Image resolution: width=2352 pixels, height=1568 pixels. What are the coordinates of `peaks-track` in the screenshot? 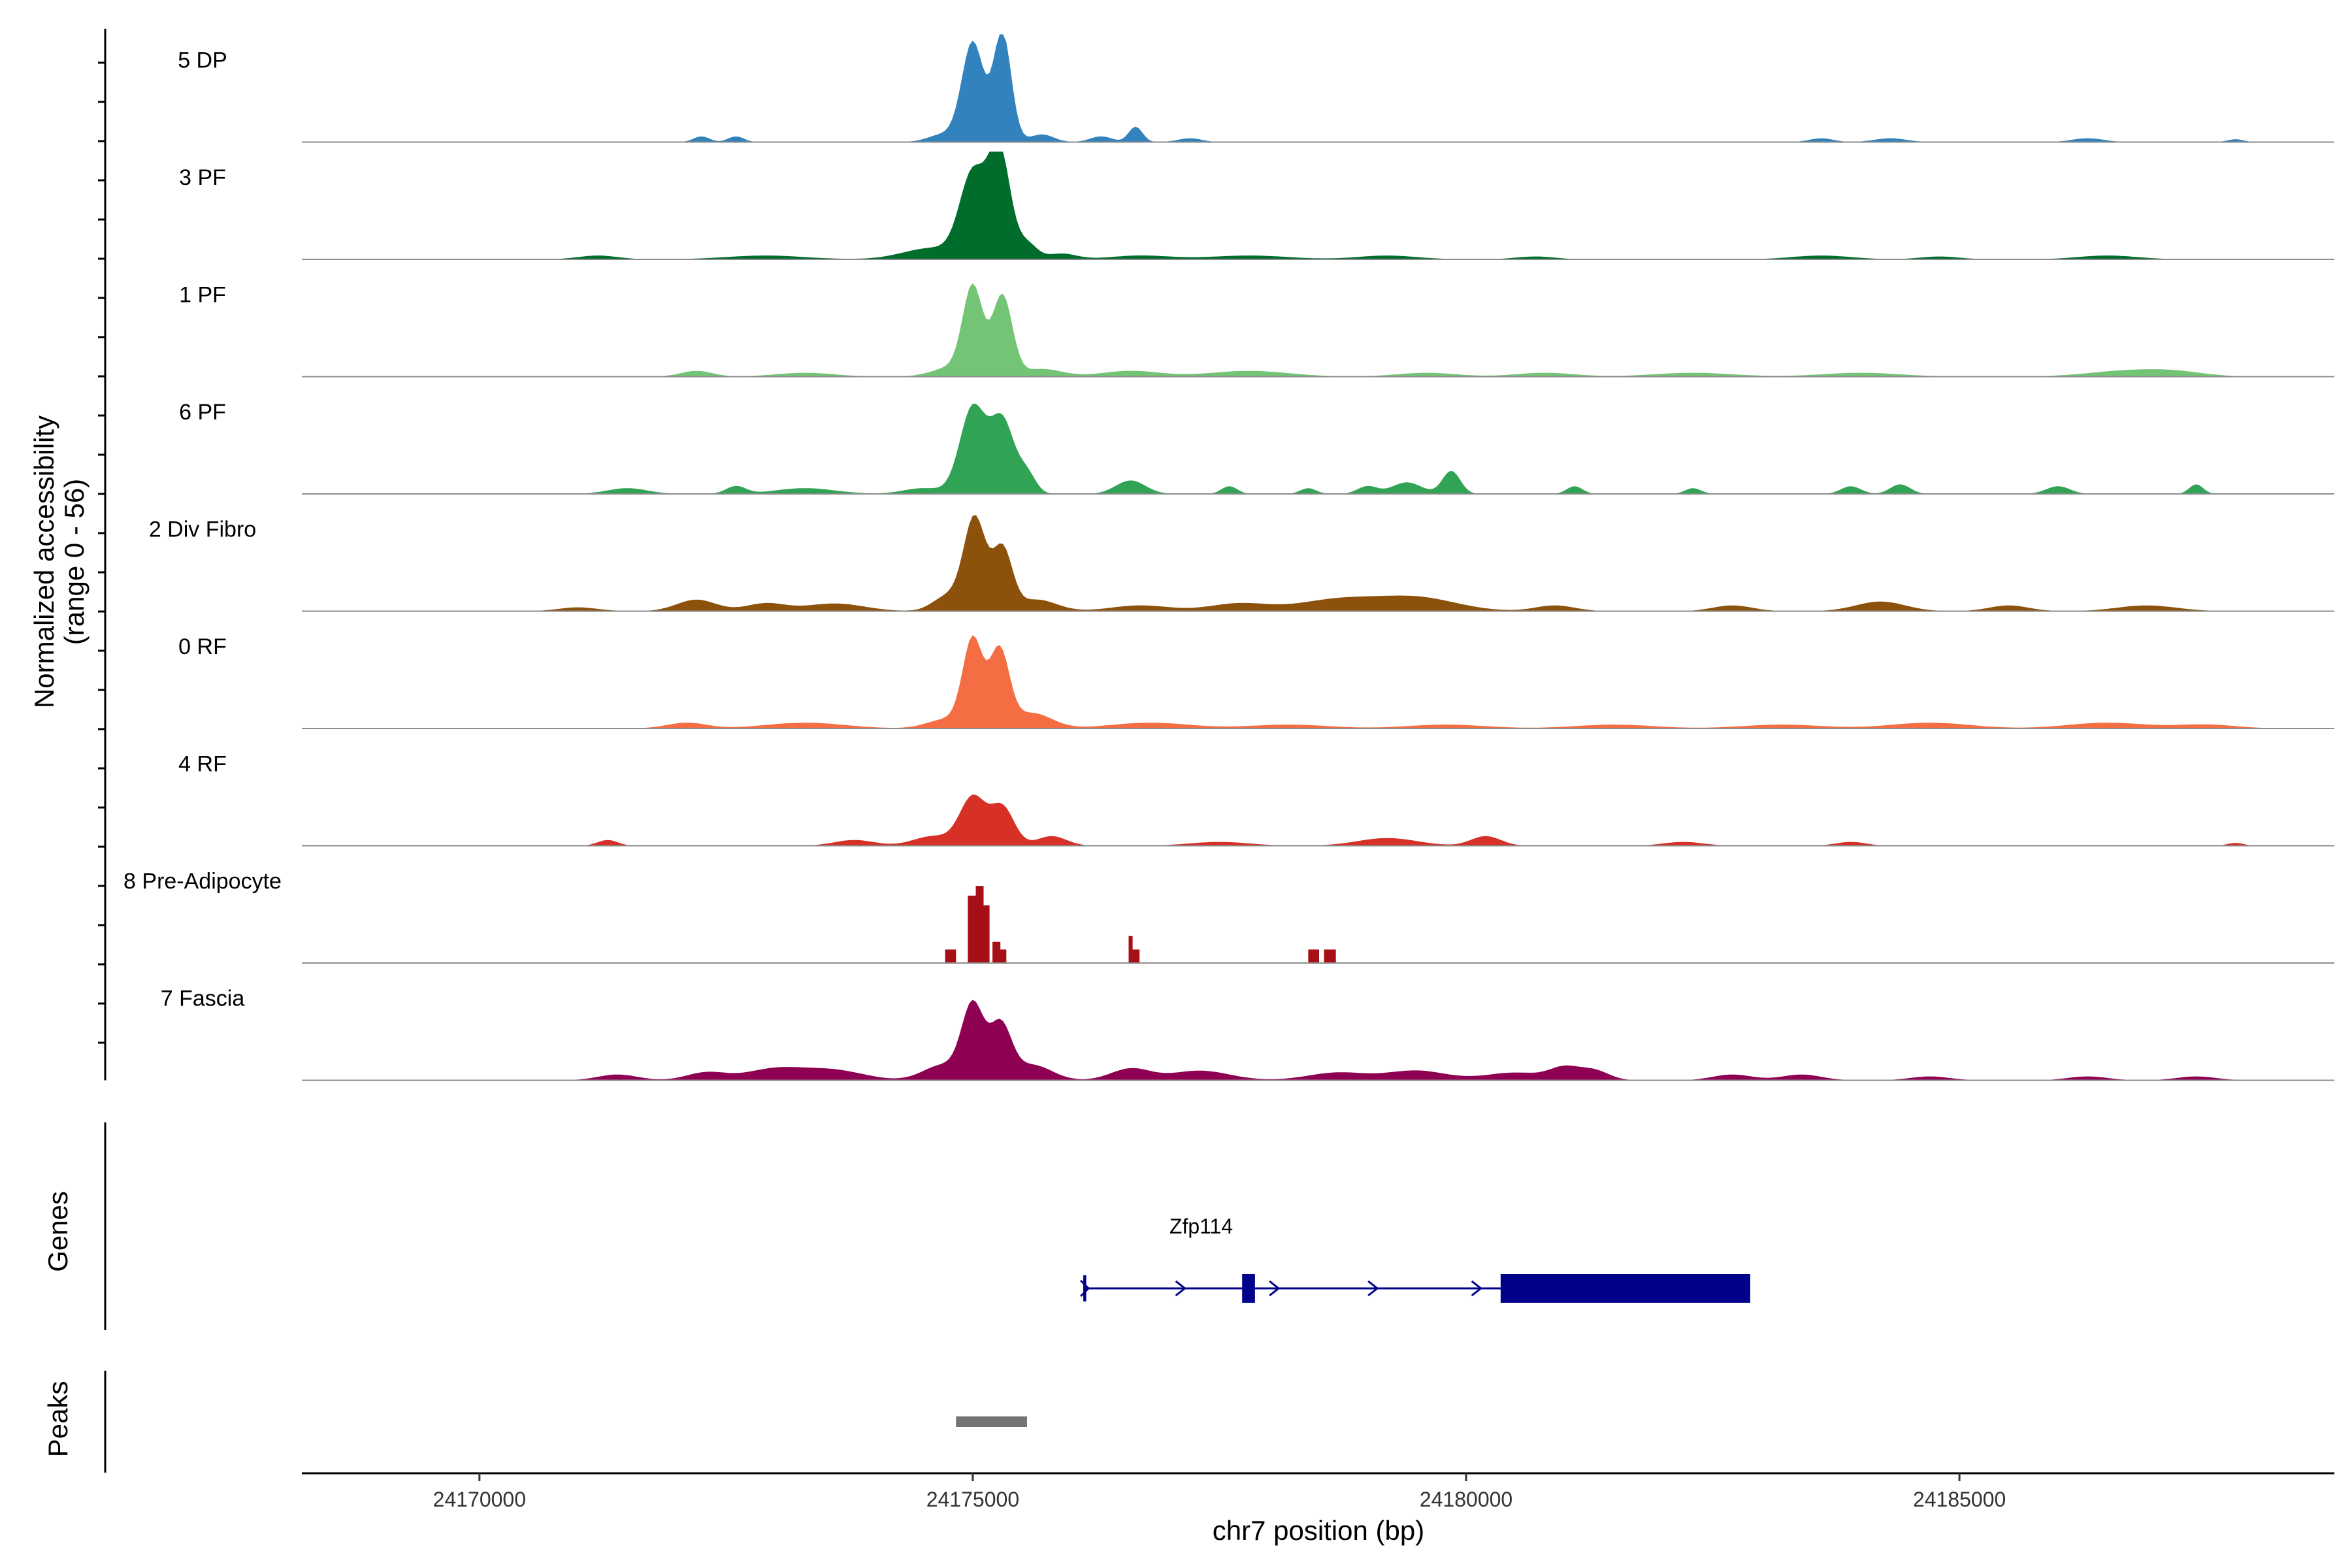 It's located at (991, 1421).